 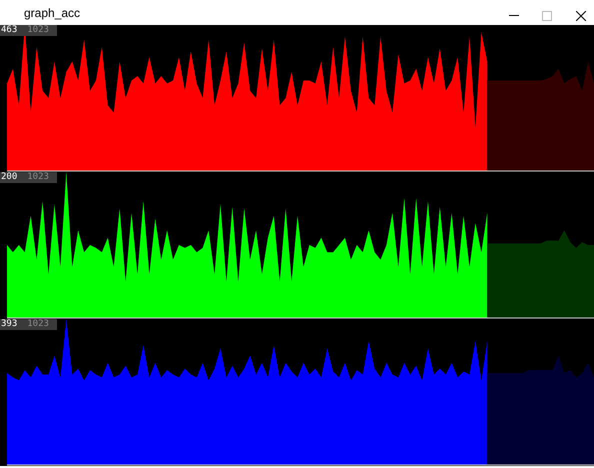 What do you see at coordinates (9, 324) in the screenshot?
I see `annotation: 393` at bounding box center [9, 324].